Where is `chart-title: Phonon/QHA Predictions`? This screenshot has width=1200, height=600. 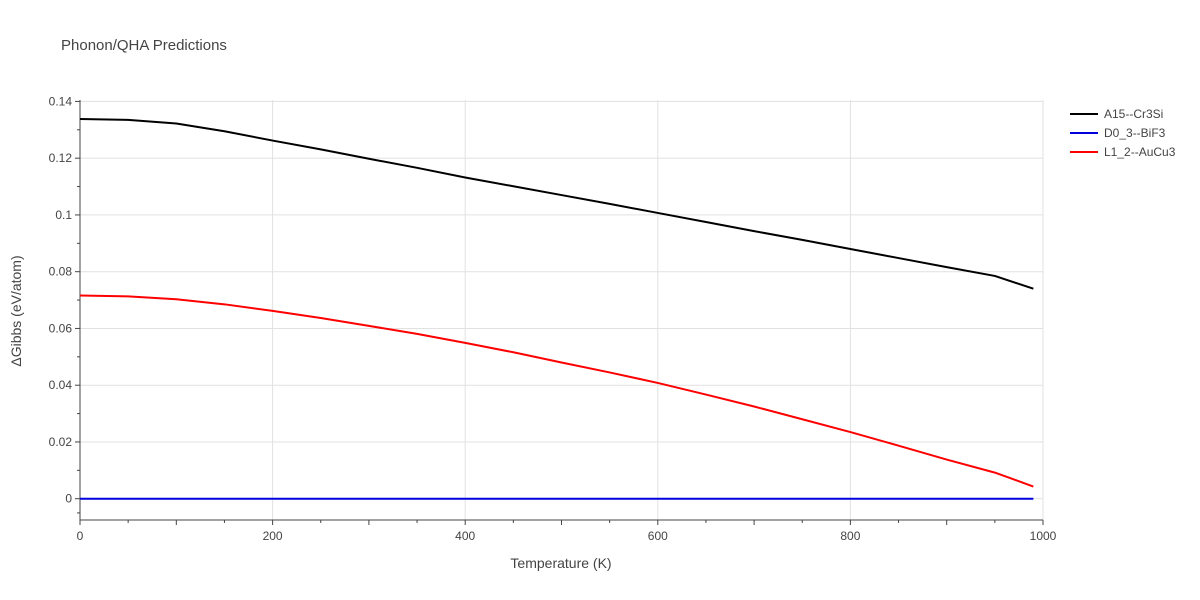 chart-title: Phonon/QHA Predictions is located at coordinates (144, 45).